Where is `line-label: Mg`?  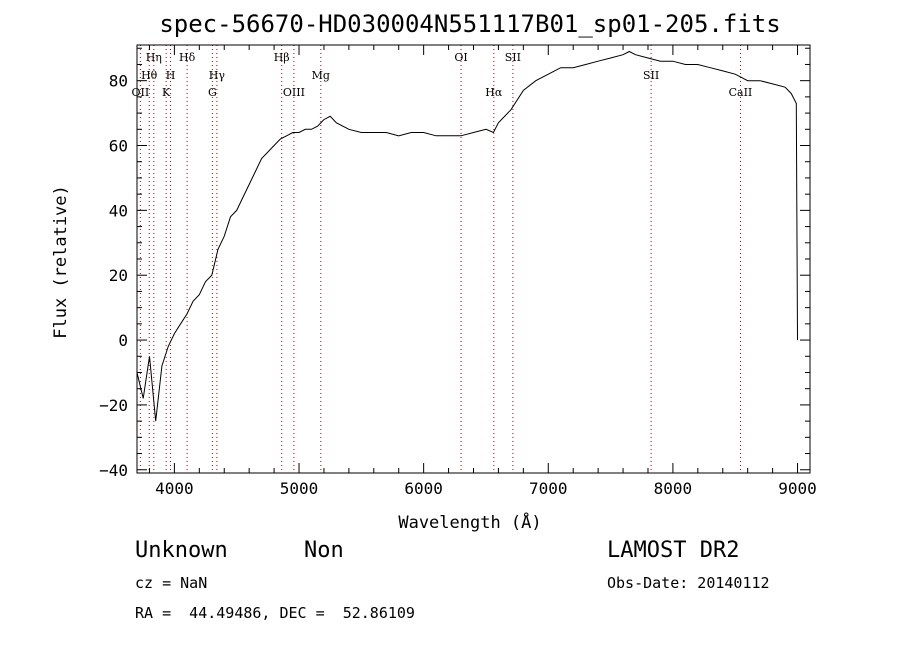 line-label: Mg is located at coordinates (321, 75).